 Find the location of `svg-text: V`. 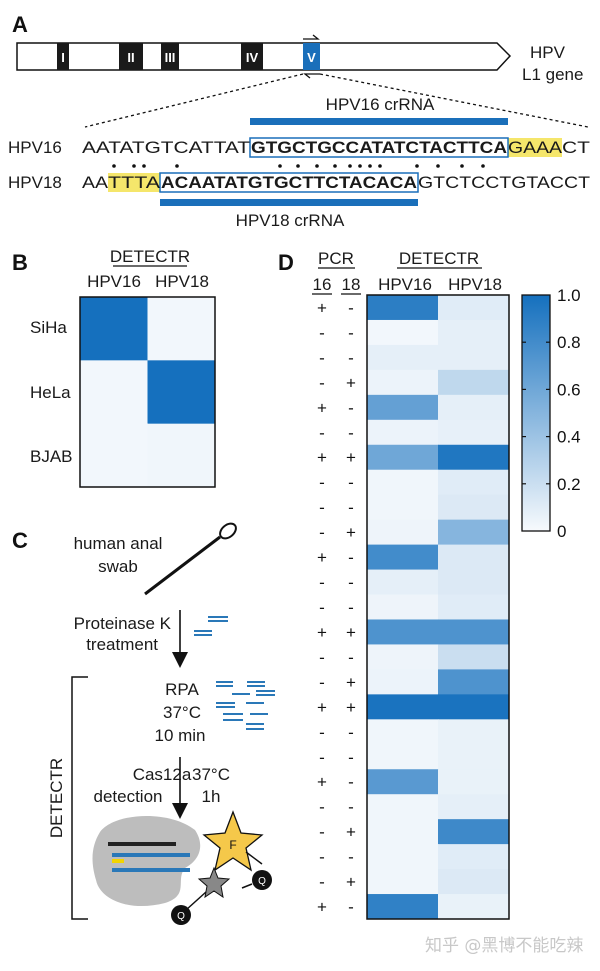

svg-text: V is located at coordinates (311, 57).